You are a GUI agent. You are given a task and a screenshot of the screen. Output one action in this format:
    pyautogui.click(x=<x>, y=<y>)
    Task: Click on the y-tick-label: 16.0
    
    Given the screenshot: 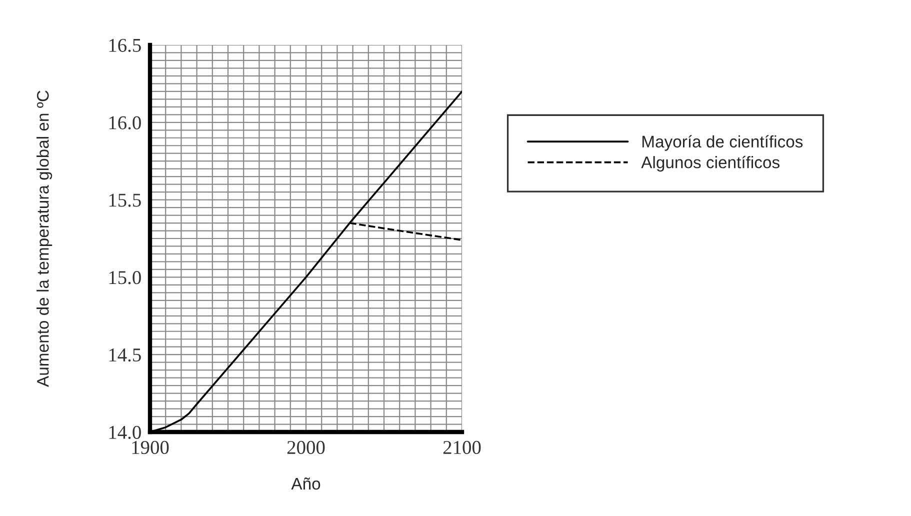 What is the action you would take?
    pyautogui.click(x=125, y=123)
    